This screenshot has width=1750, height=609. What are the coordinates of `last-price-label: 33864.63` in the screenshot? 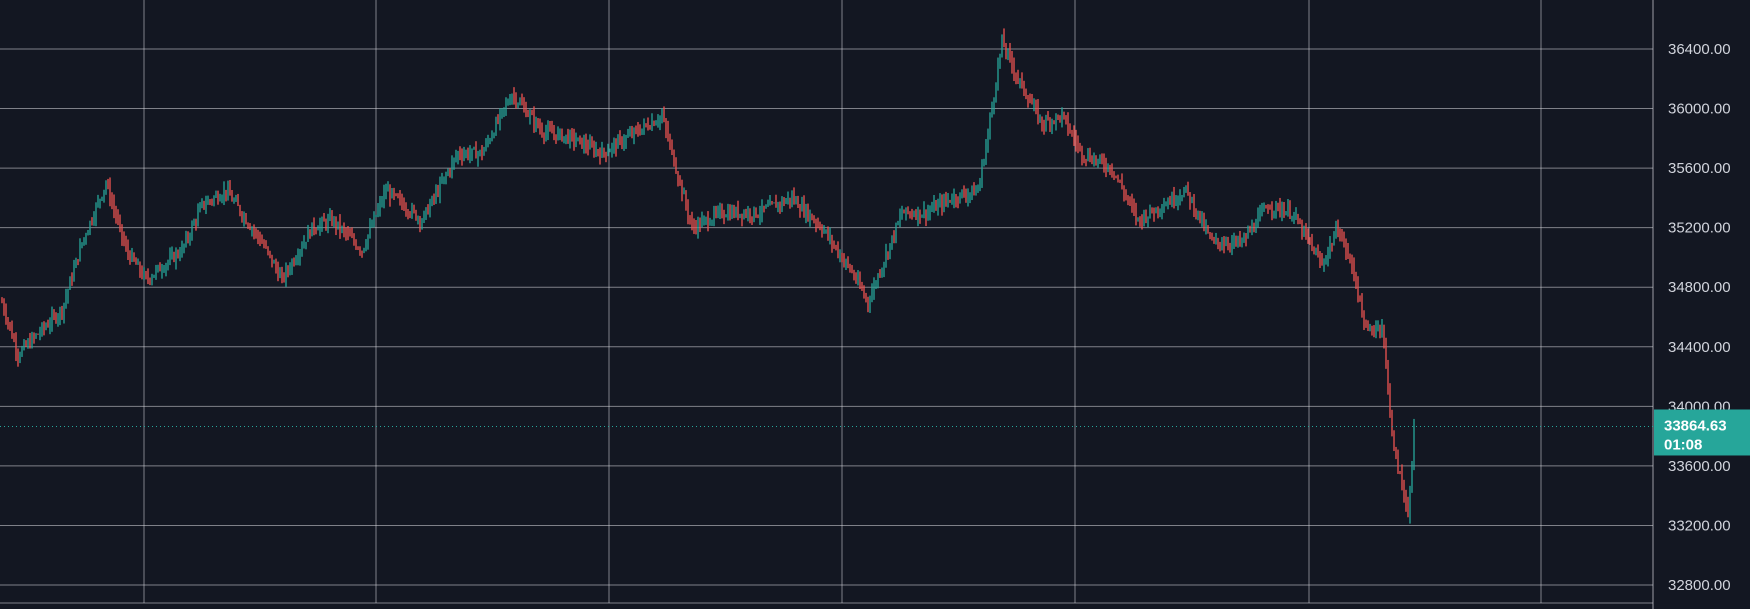 It's located at (1695, 425).